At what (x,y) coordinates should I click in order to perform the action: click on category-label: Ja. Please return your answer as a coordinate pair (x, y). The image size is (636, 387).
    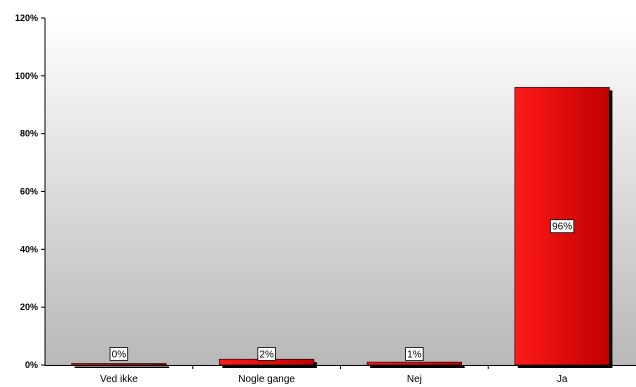
    Looking at the image, I should click on (562, 379).